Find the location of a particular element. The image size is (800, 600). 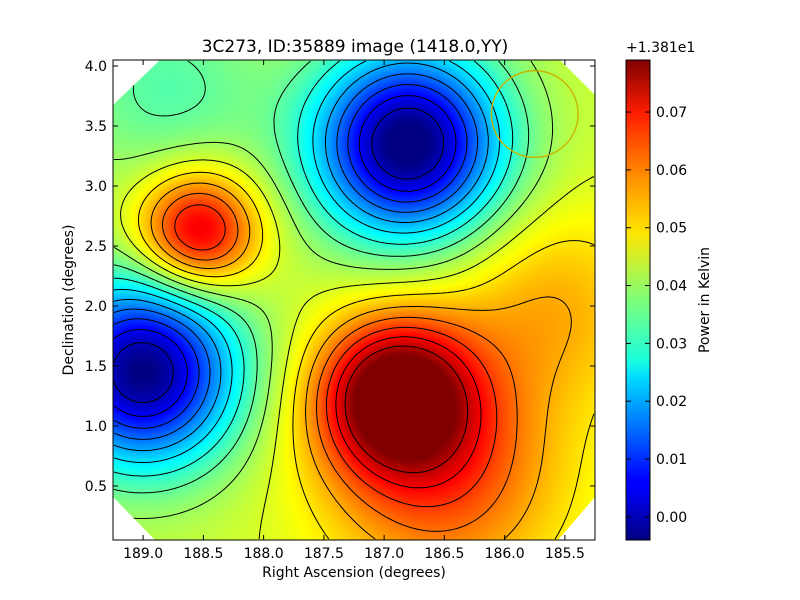

colorbar-tick-label: 0.05 is located at coordinates (671, 229).